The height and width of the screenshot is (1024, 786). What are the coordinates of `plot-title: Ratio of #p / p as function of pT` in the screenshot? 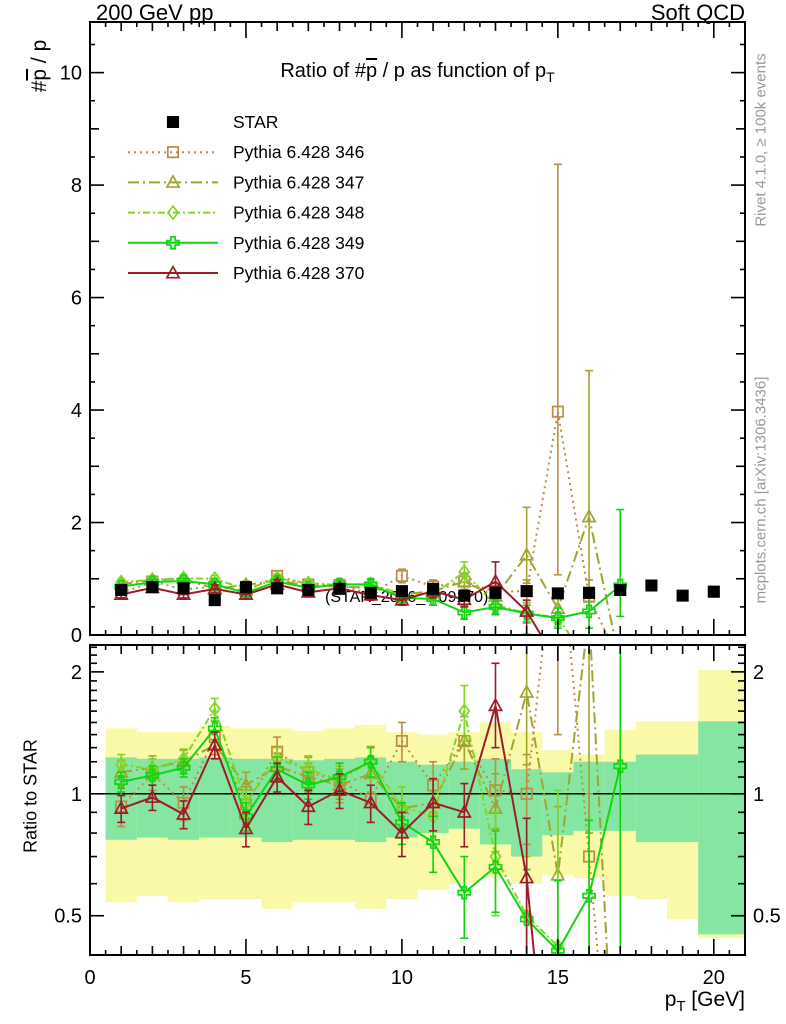 It's located at (417, 72).